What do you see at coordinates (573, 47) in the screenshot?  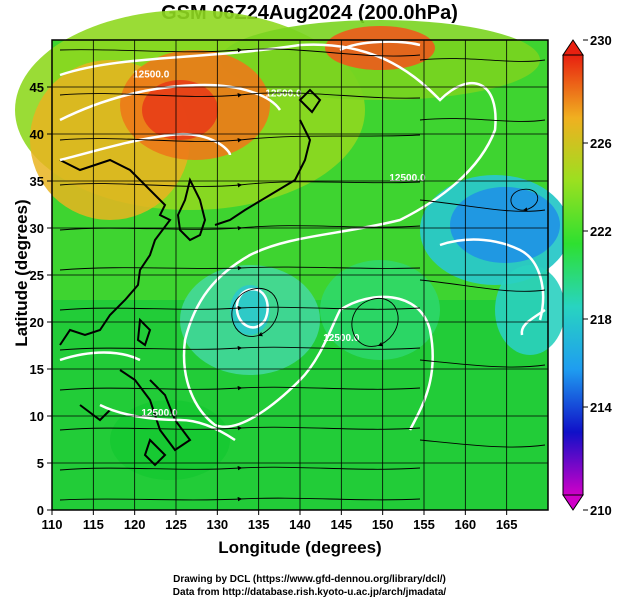 I see `colorbar-top-arrow` at bounding box center [573, 47].